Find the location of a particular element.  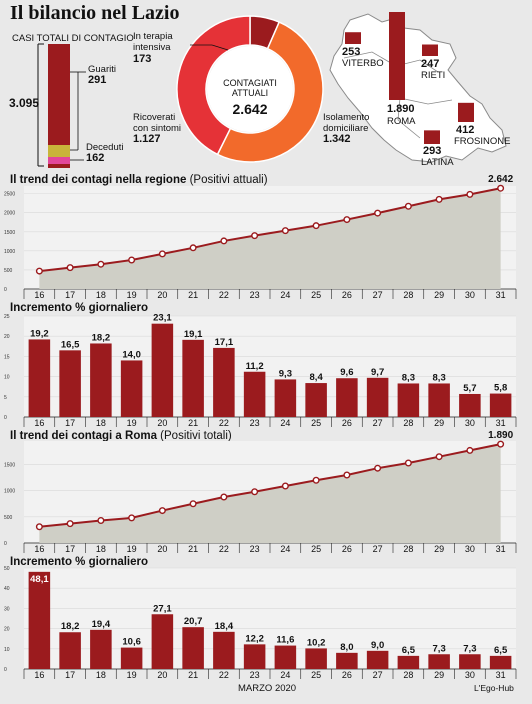

chart3-xtick-label: 27 is located at coordinates (378, 549).